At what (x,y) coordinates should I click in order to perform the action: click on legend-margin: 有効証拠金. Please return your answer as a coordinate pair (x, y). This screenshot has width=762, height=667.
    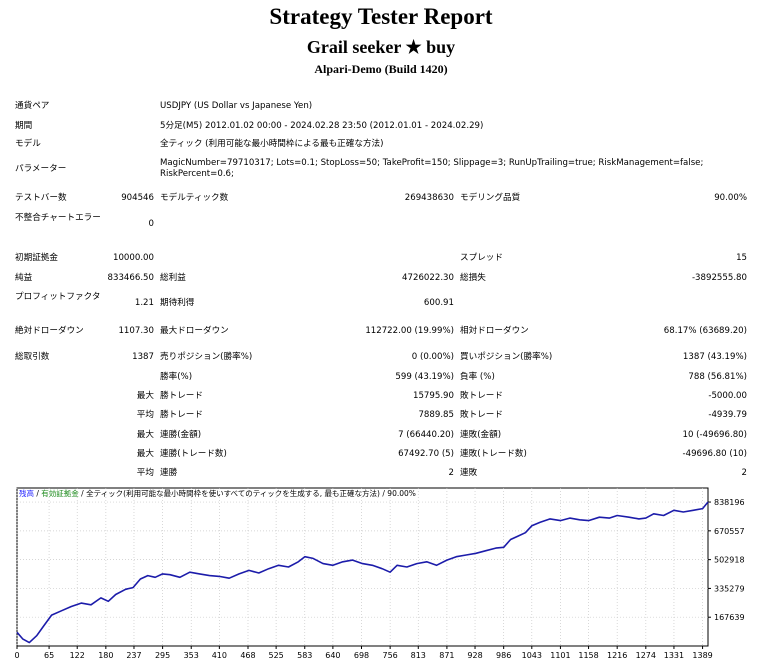
    Looking at the image, I should click on (60, 493).